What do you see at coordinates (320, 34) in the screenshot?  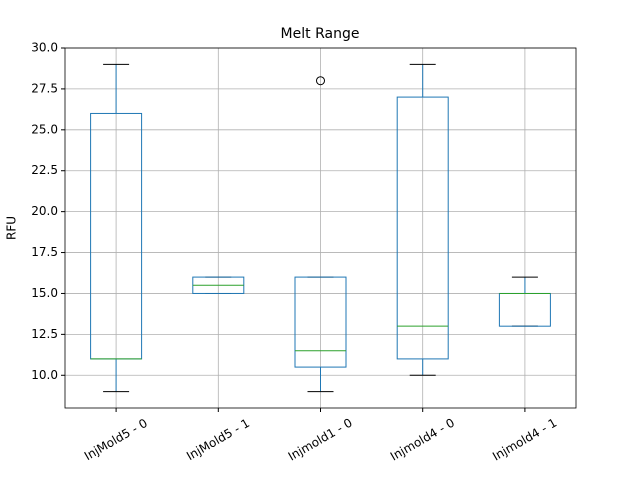 I see `chart-title: Melt Range` at bounding box center [320, 34].